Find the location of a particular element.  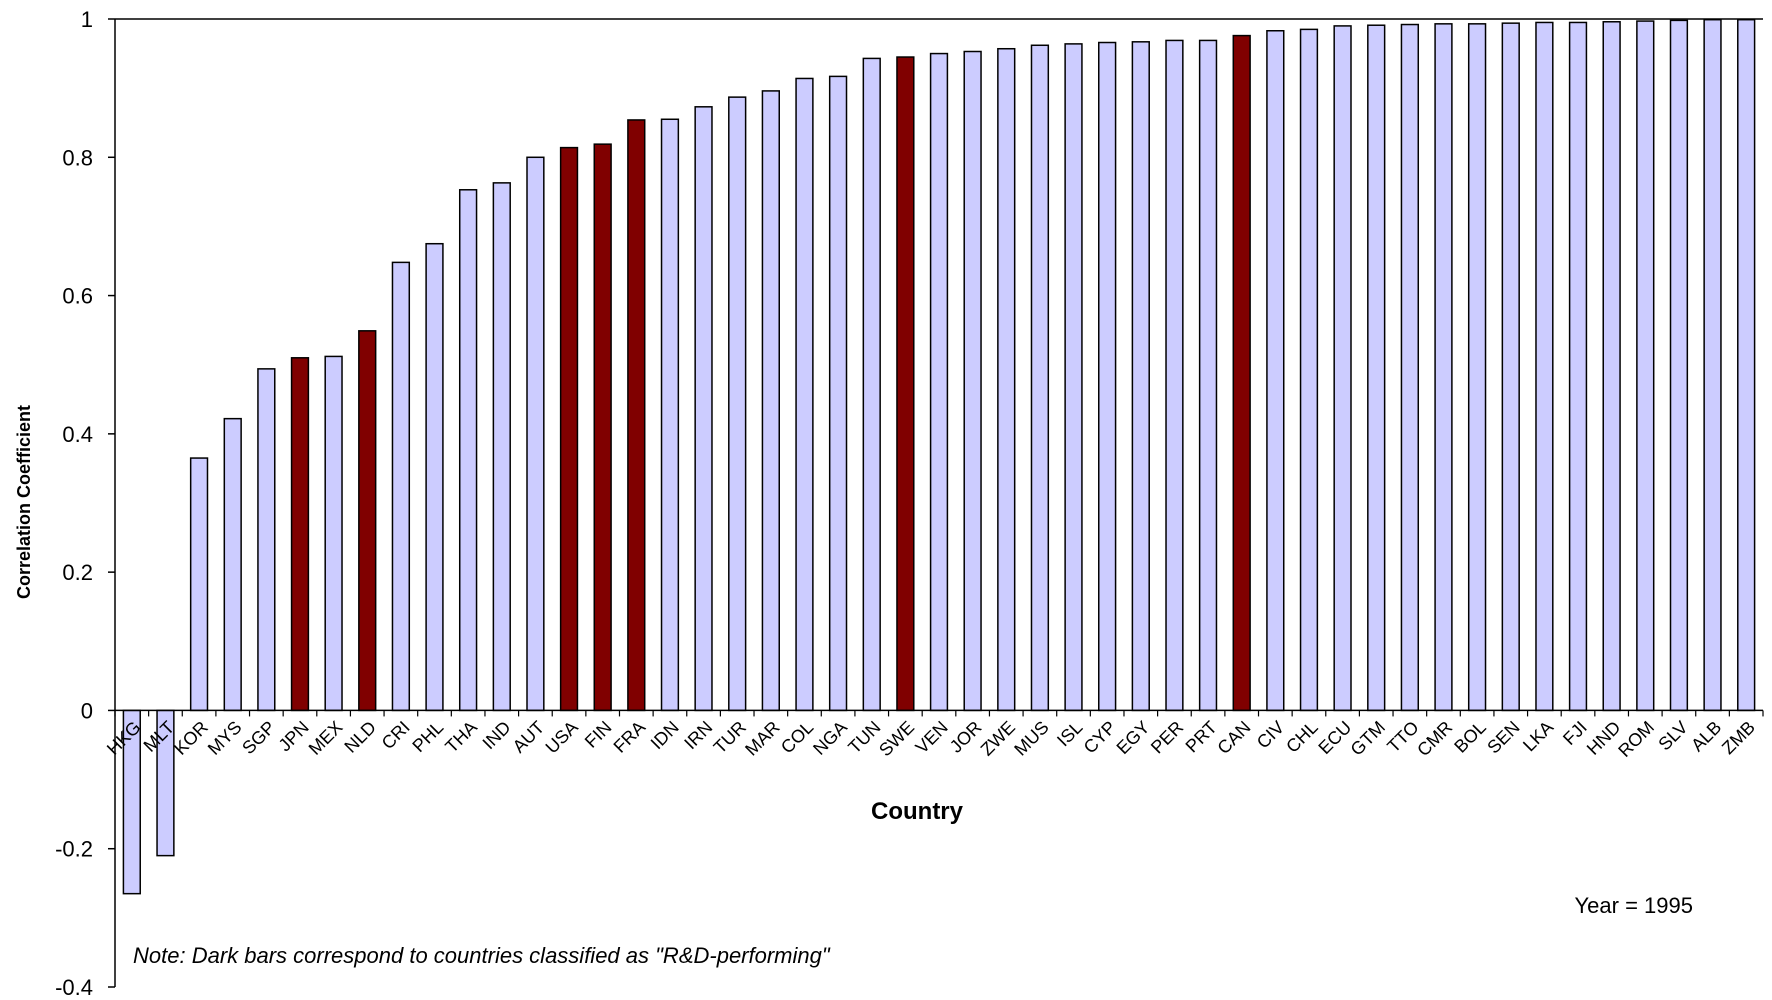

category-label-gtm: GTM is located at coordinates (1368, 738).